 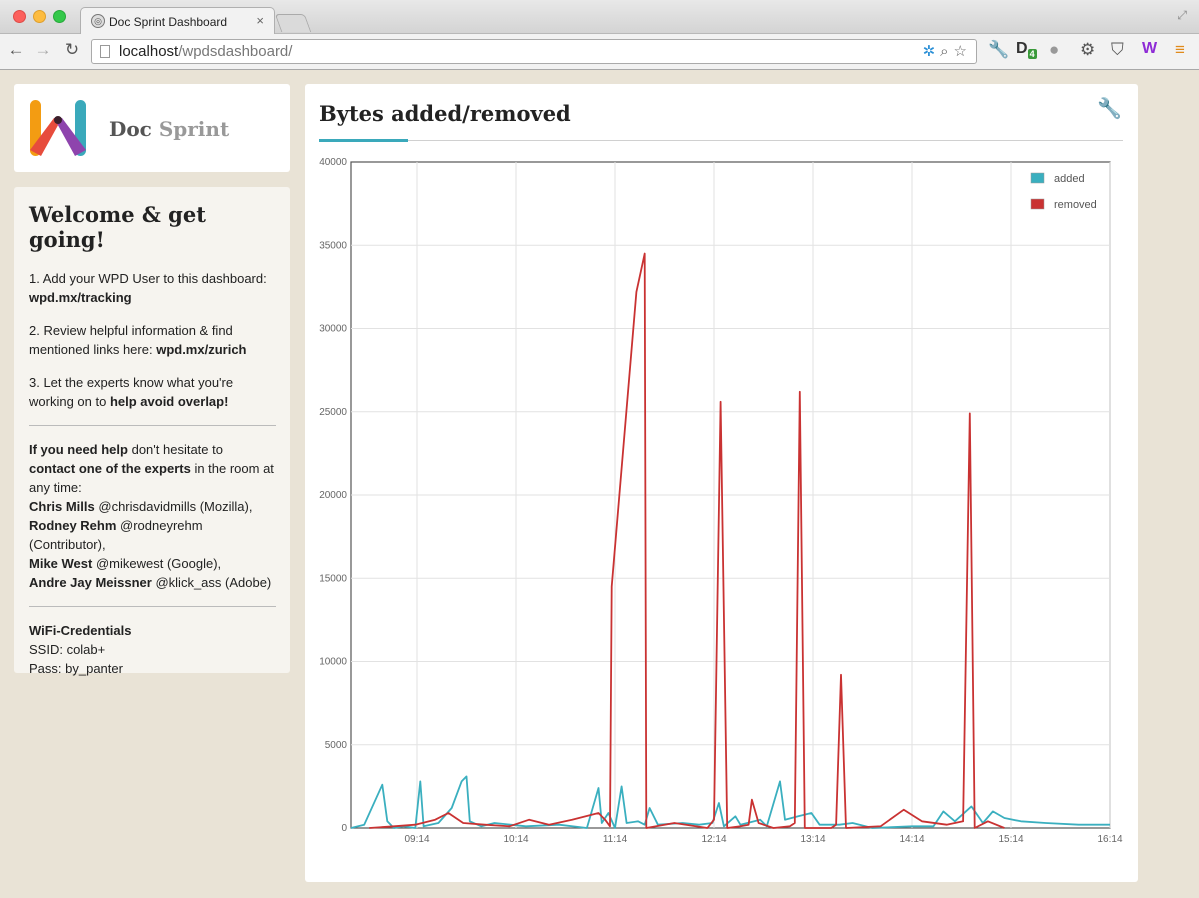 I want to click on y-tick-label: 30000, so click(x=333, y=329).